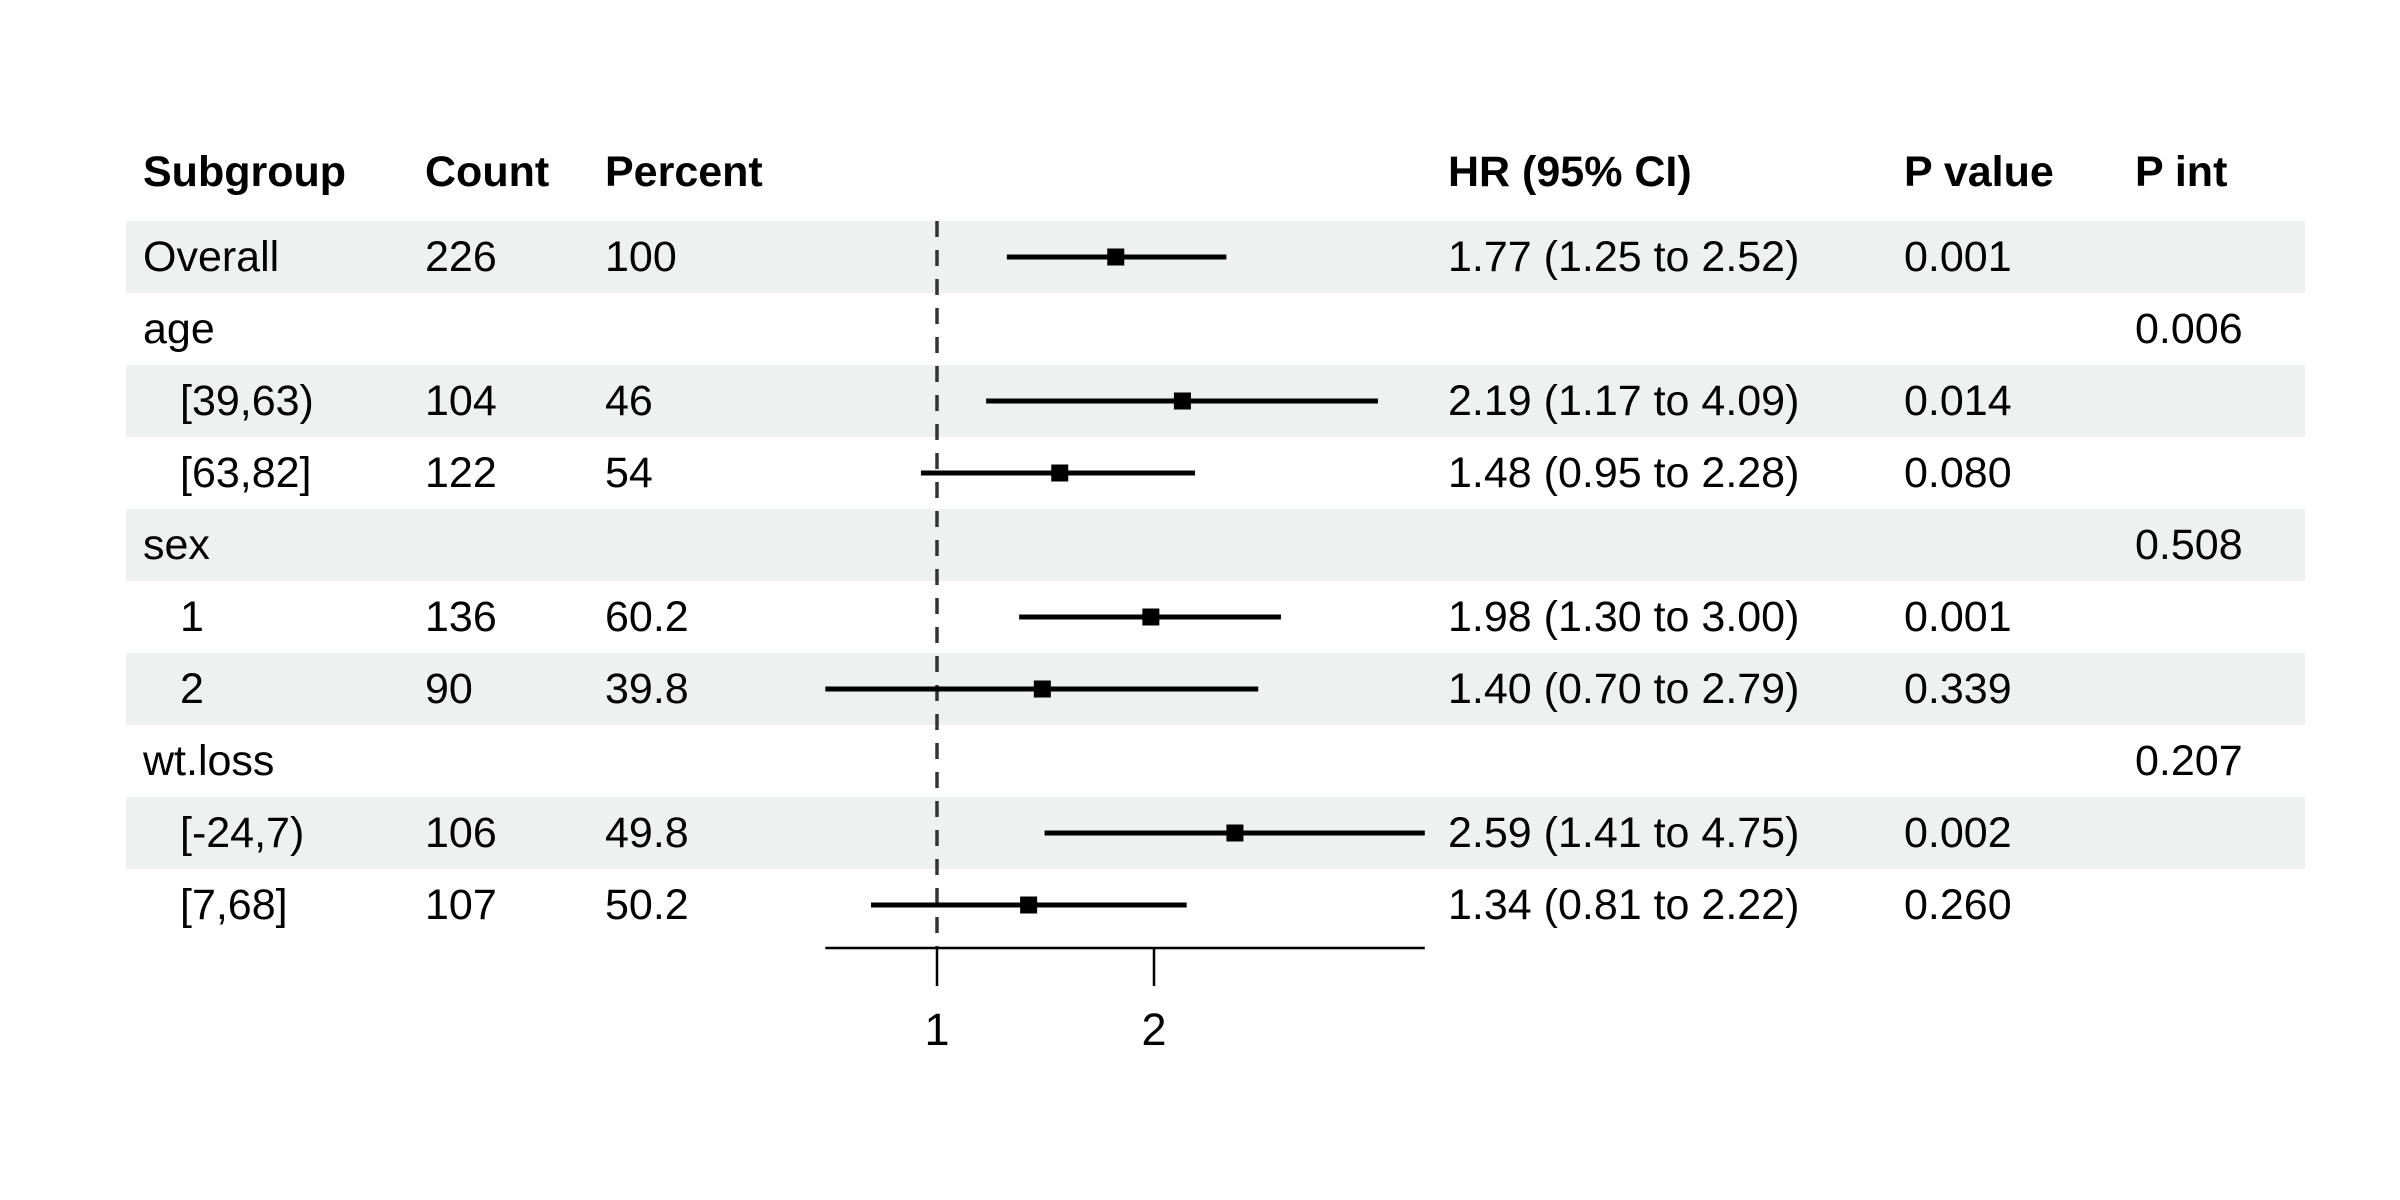  I want to click on cell-percent: 46, so click(629, 400).